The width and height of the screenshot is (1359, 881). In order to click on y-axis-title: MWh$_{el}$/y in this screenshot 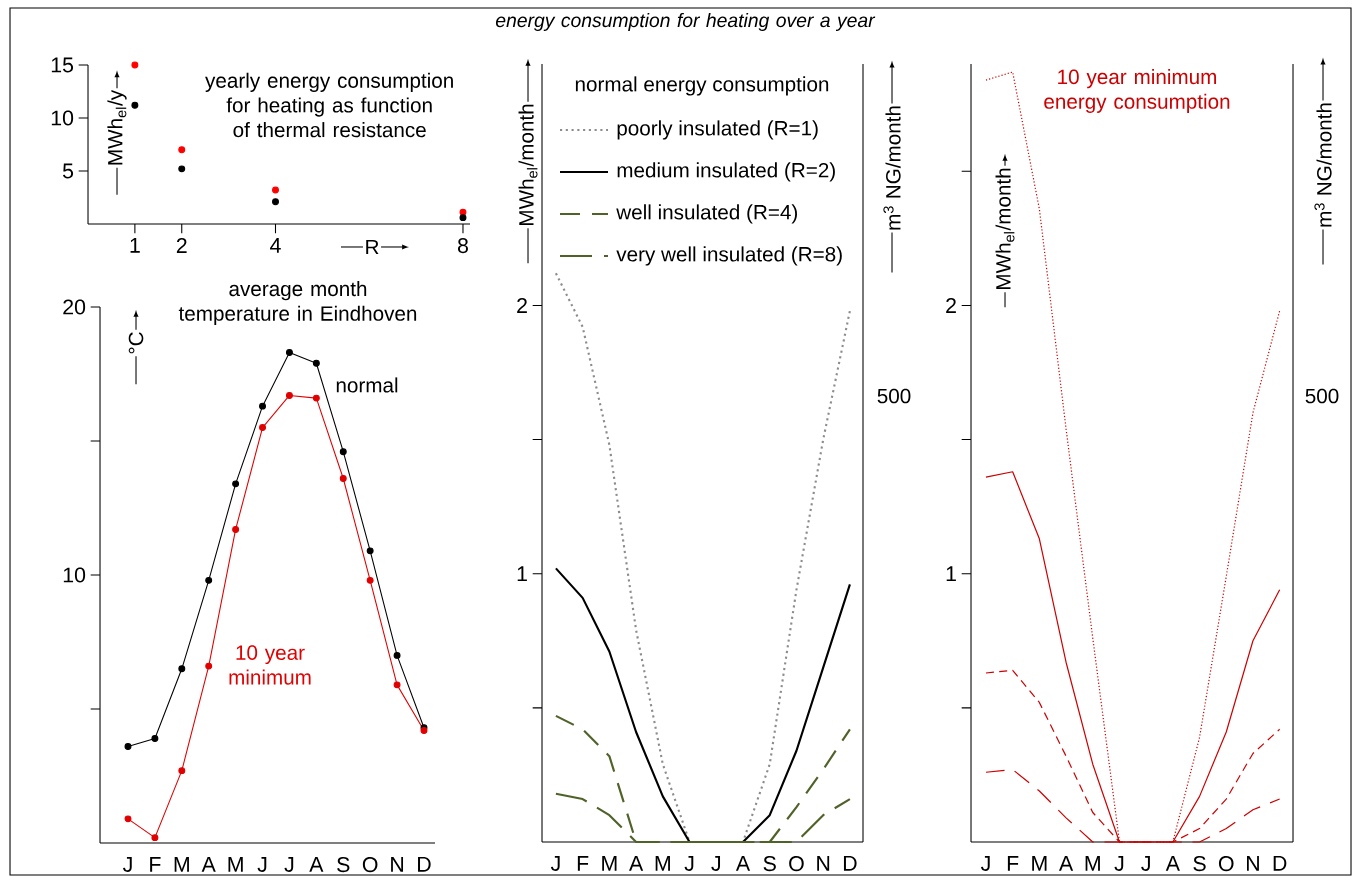, I will do `click(117, 127)`.